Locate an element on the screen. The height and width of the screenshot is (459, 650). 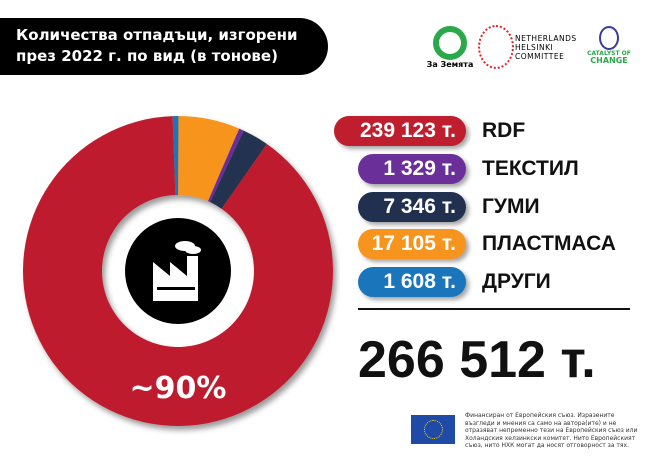
catalyst-line: CHANGE is located at coordinates (609, 60).